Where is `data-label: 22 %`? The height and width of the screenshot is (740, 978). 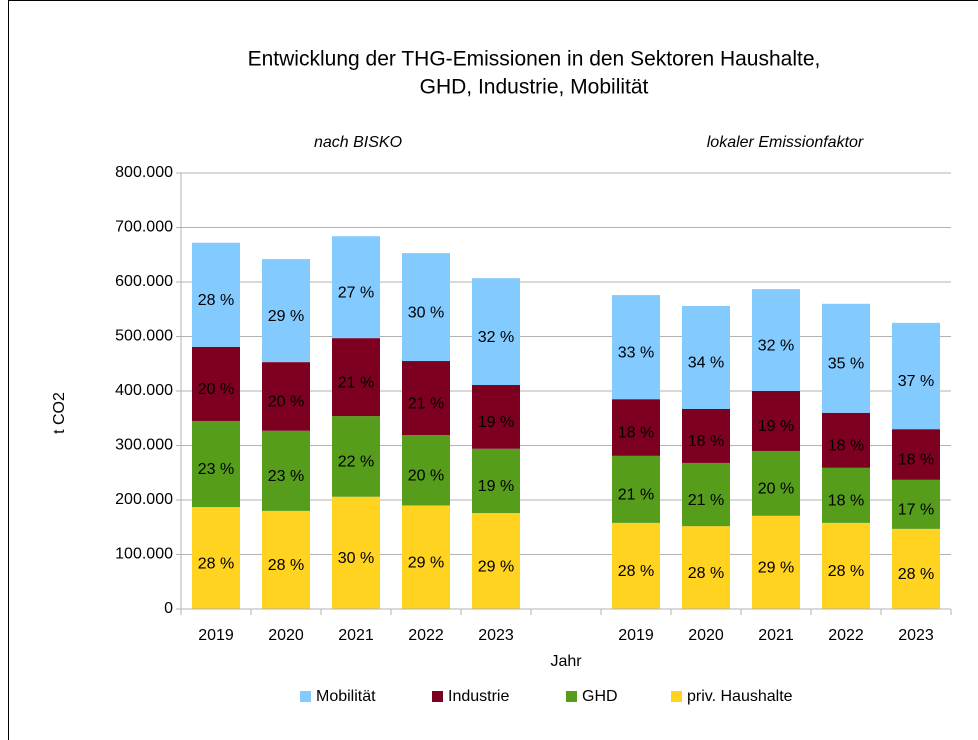
data-label: 22 % is located at coordinates (356, 462).